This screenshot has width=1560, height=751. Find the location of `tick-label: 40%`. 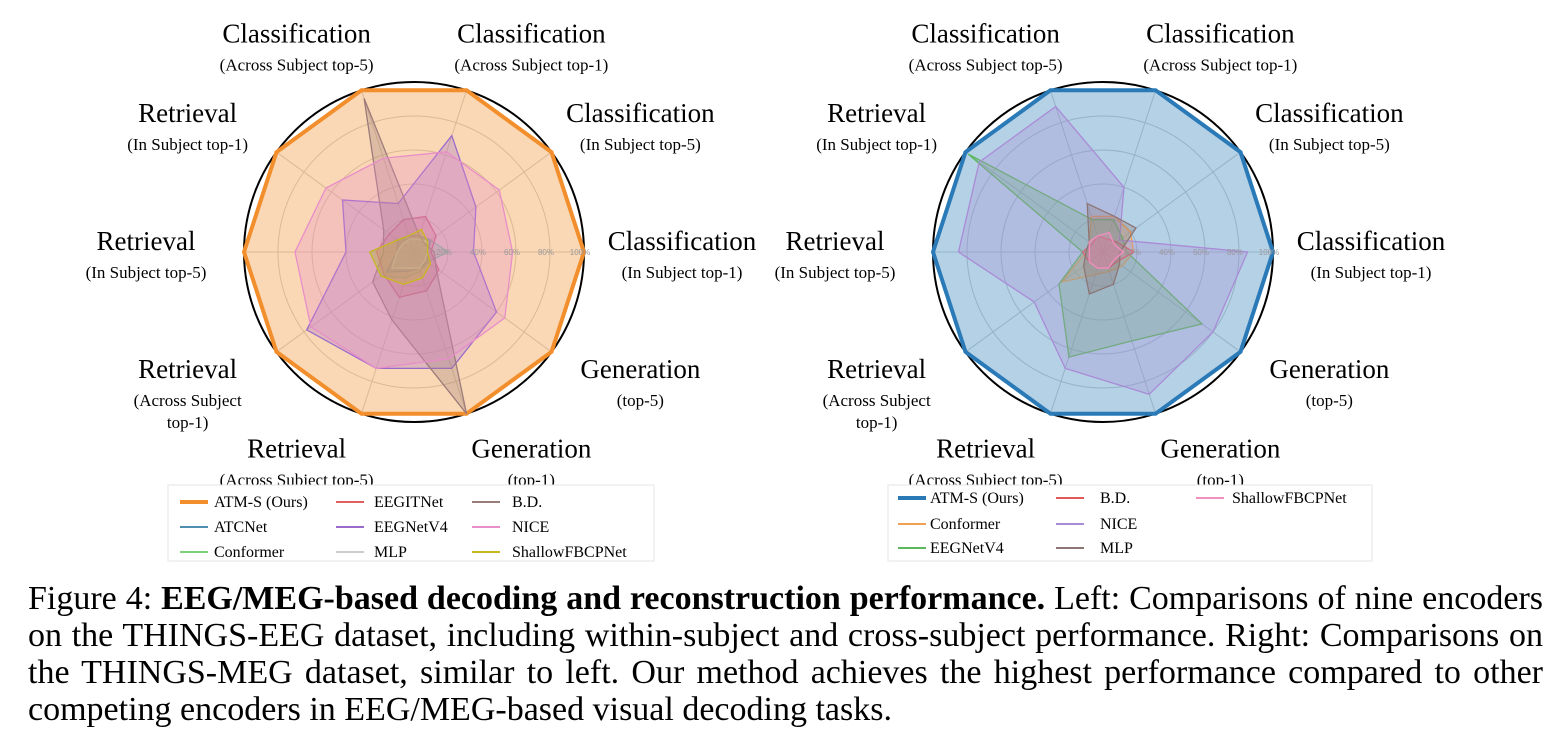

tick-label: 40% is located at coordinates (478, 252).